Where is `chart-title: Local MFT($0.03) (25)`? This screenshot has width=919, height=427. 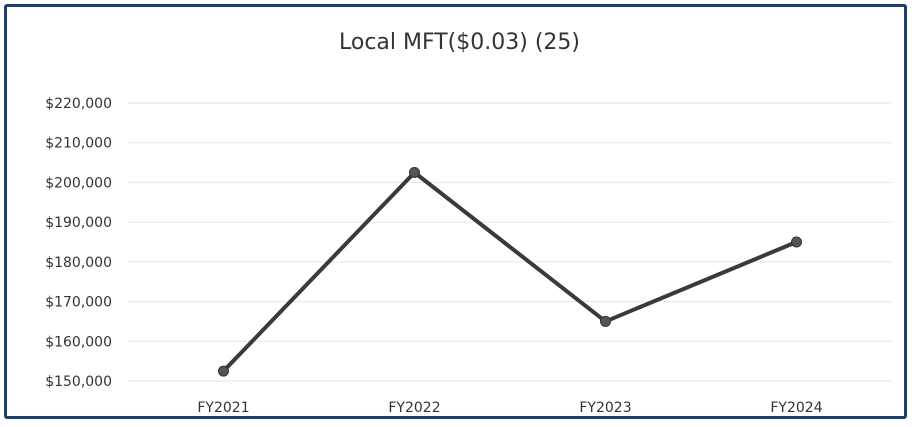
chart-title: Local MFT($0.03) (25) is located at coordinates (459, 42).